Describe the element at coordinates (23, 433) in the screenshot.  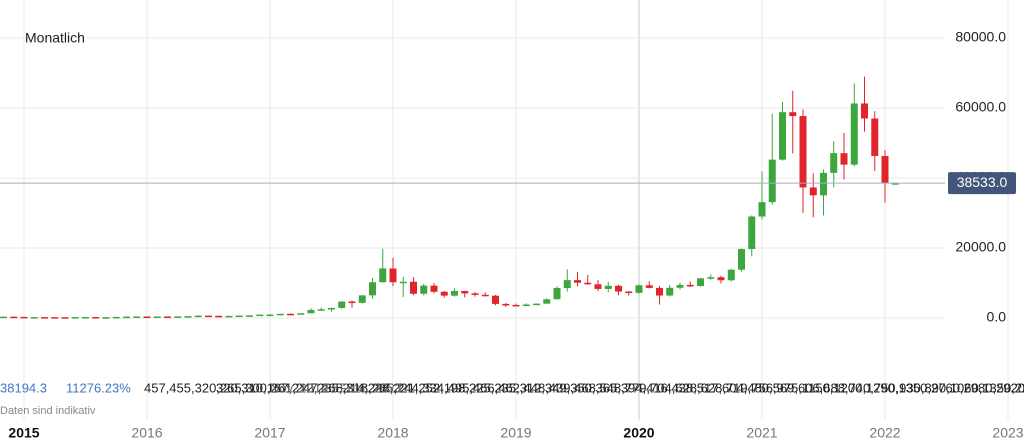
I see `x-tick-label: 2015` at that location.